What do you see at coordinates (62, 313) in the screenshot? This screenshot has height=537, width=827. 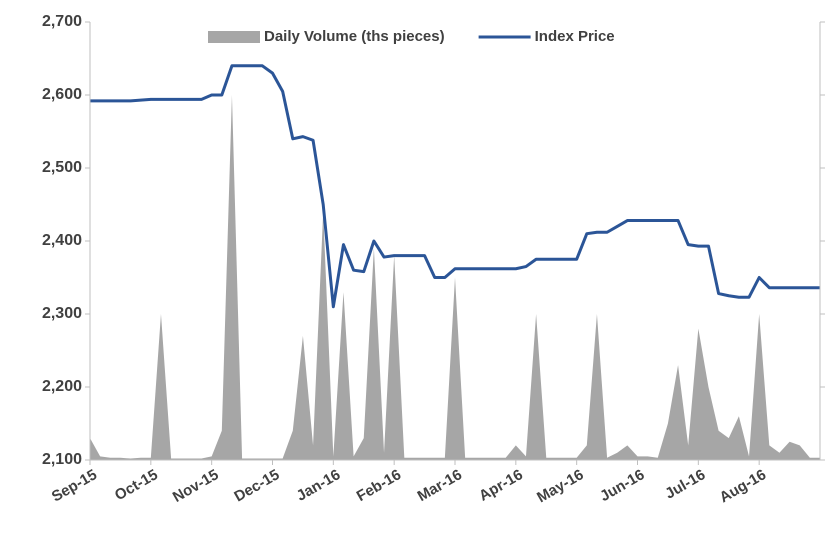 I see `y-tick-label: 2,300` at bounding box center [62, 313].